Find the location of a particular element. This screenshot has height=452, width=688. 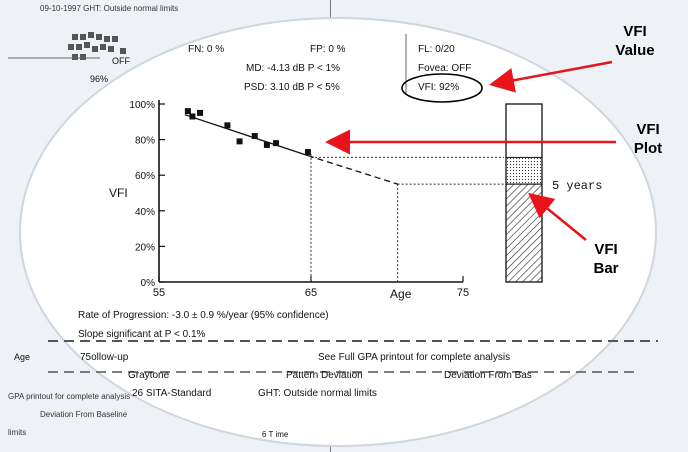

y-tick-label: 80% is located at coordinates (145, 141).